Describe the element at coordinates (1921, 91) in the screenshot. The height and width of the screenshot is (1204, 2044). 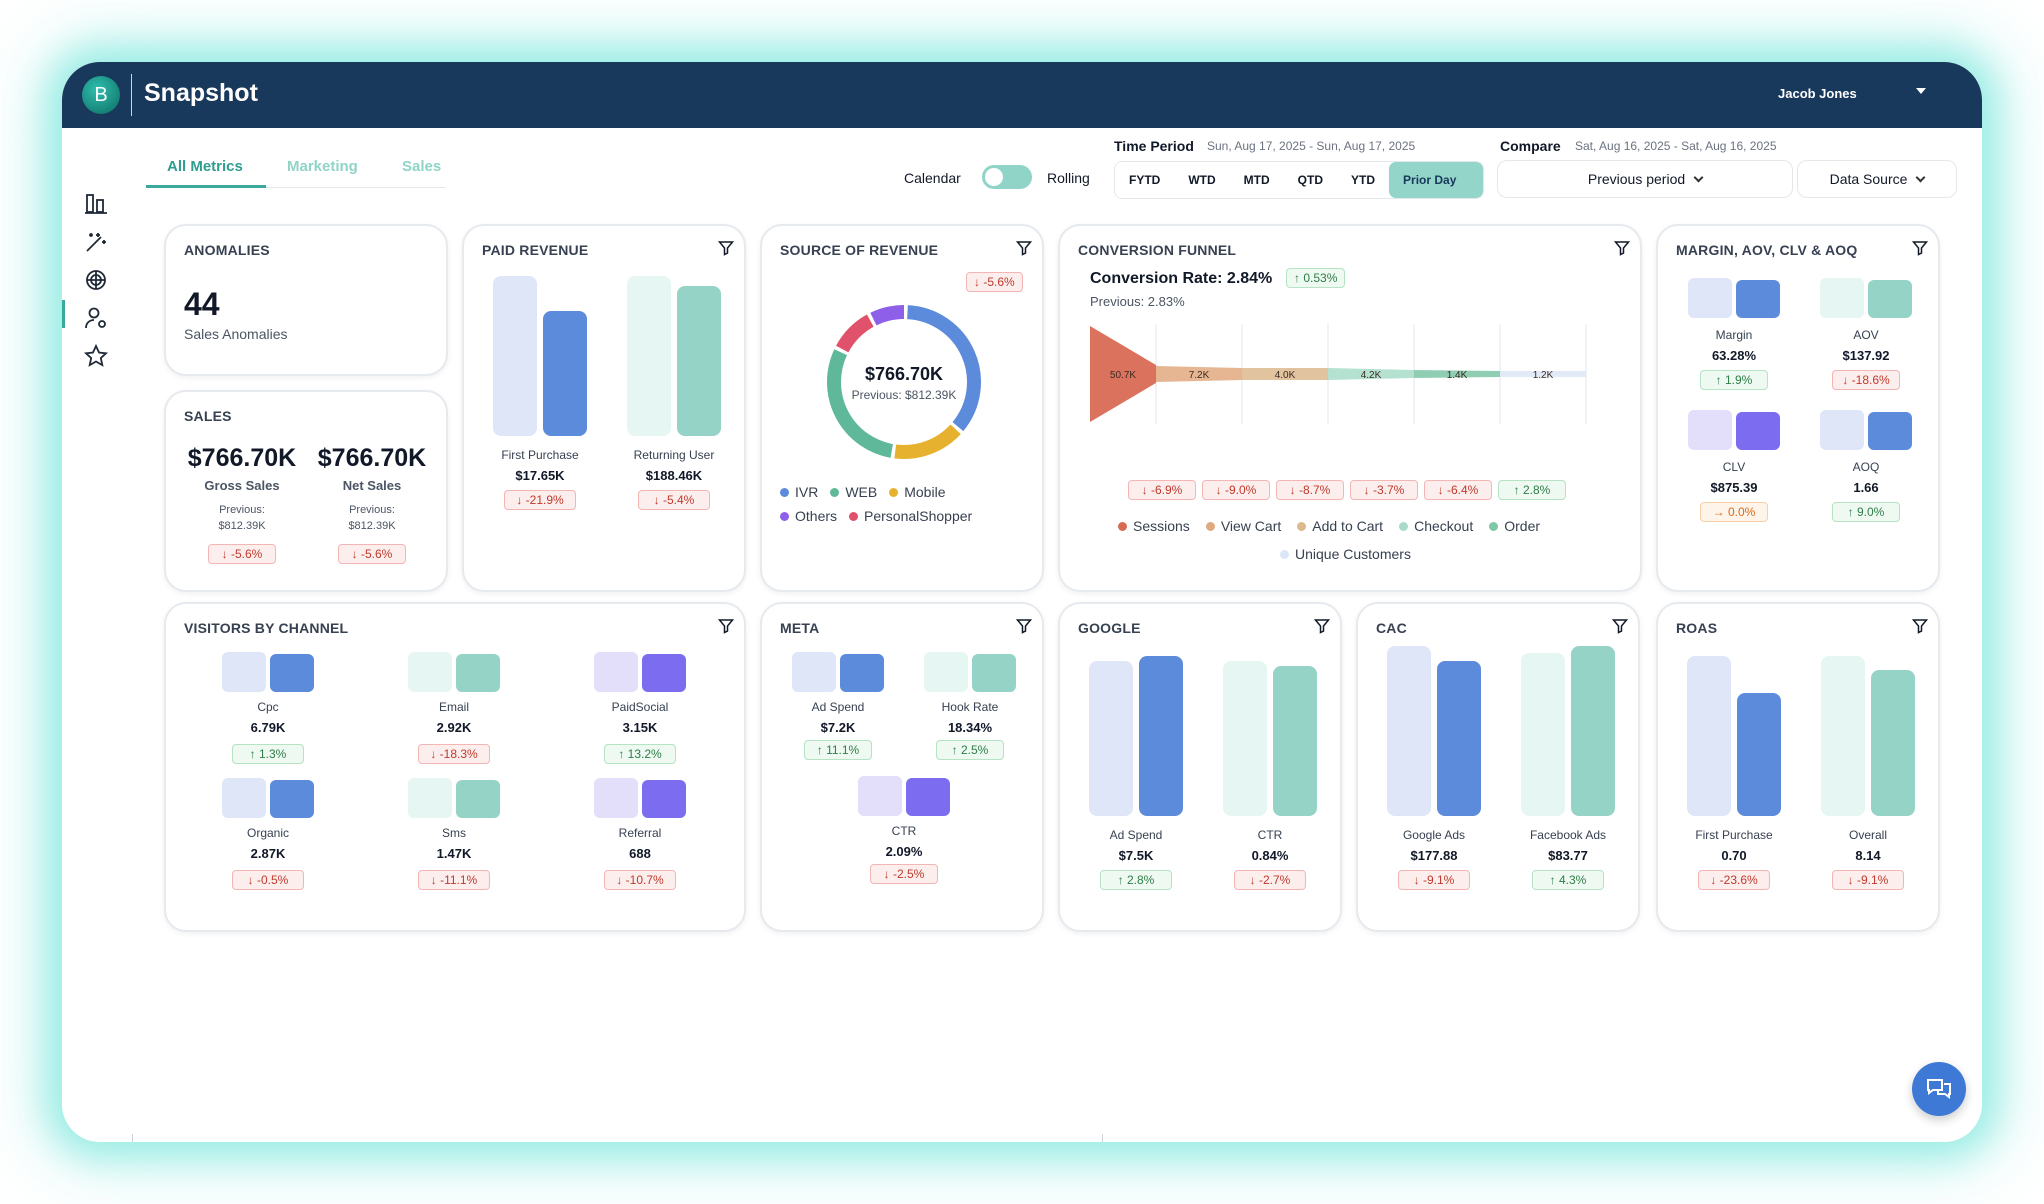
I see `user-menu-caret-icon` at that location.